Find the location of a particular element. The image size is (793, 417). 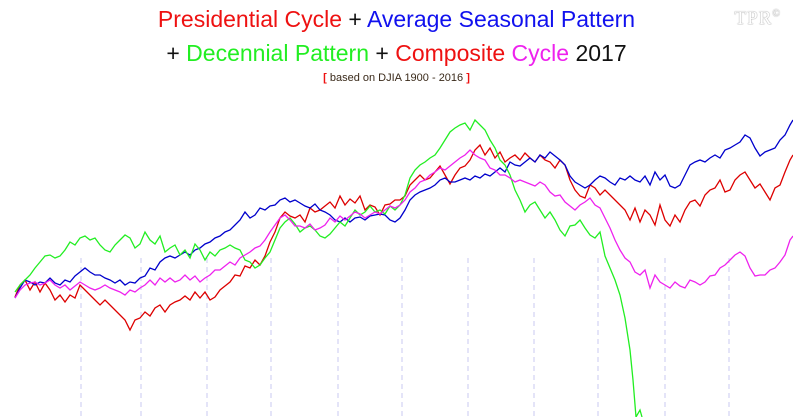

title-line-1-segment: + is located at coordinates (354, 19).